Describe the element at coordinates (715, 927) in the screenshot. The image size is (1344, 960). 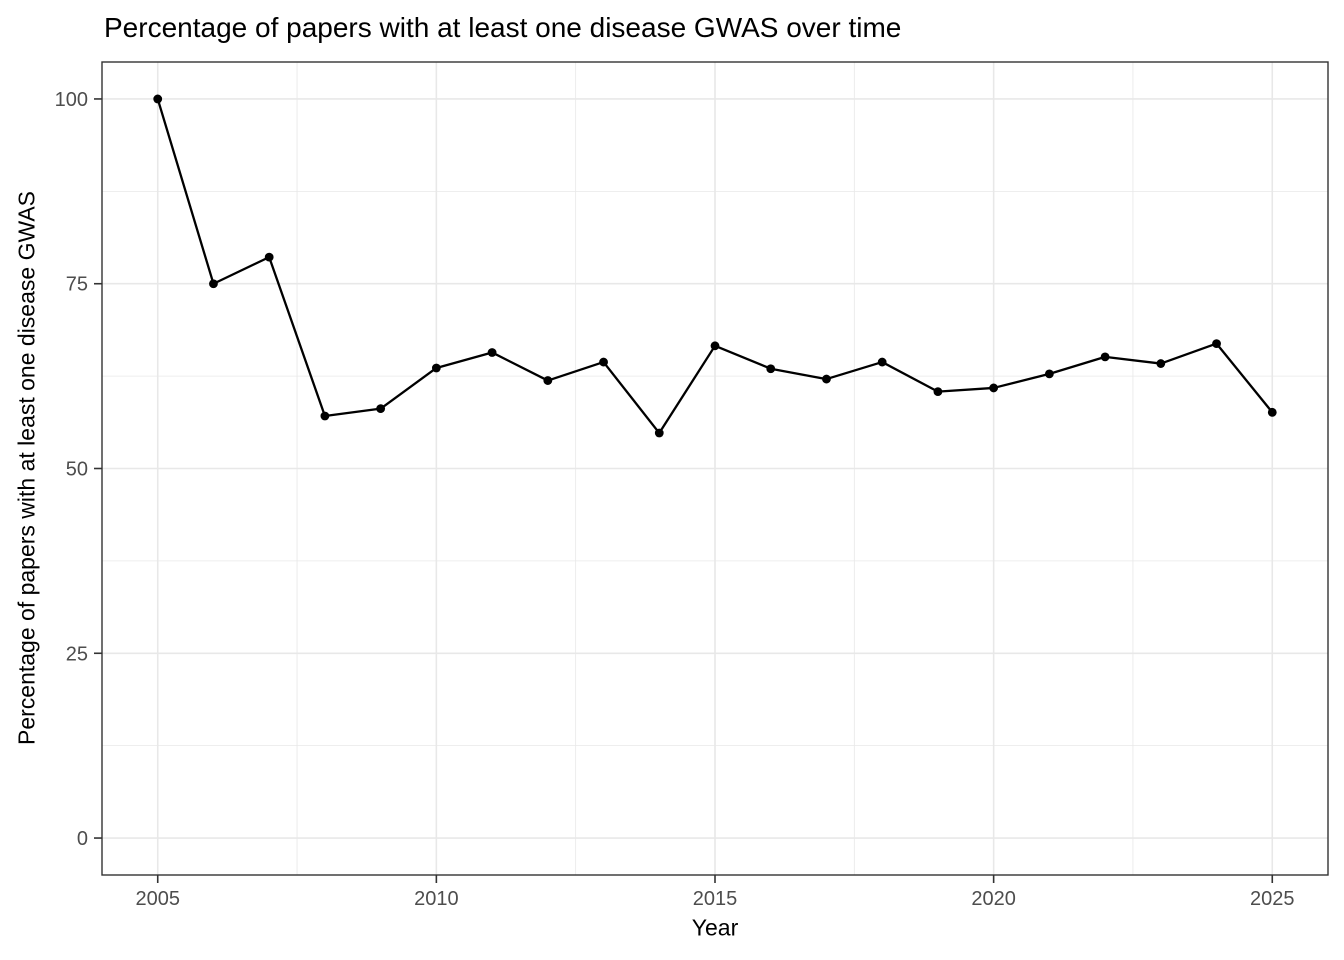
I see `x-axis-title: Year` at that location.